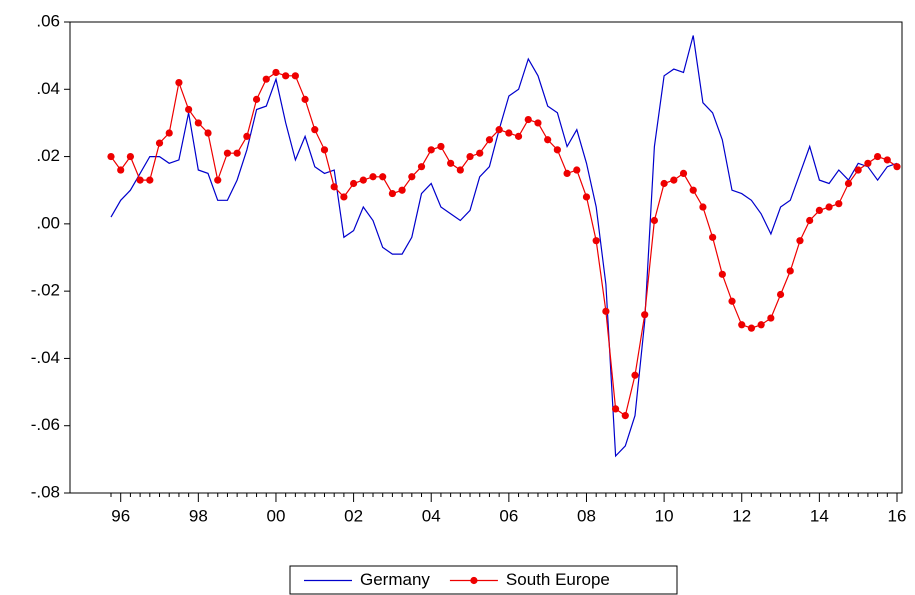  Describe the element at coordinates (353, 515) in the screenshot. I see `x-tick-label: 02` at that location.